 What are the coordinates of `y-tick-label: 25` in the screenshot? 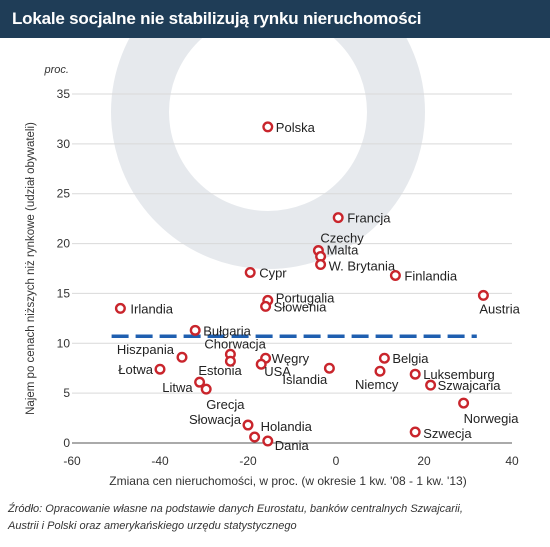 It's located at (64, 194).